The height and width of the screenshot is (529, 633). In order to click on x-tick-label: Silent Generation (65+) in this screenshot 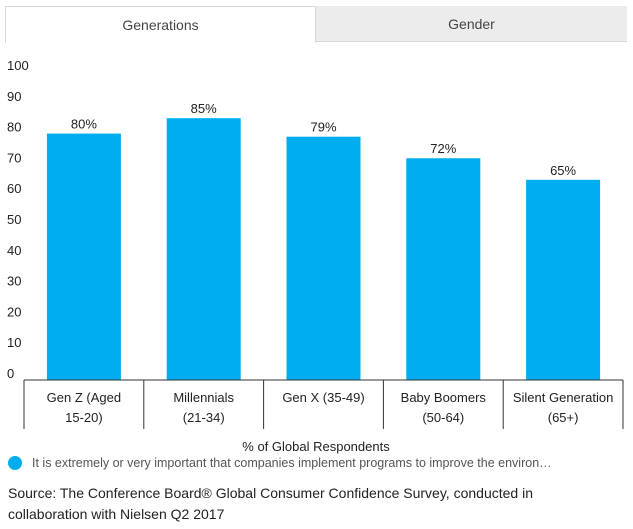, I will do `click(563, 407)`.